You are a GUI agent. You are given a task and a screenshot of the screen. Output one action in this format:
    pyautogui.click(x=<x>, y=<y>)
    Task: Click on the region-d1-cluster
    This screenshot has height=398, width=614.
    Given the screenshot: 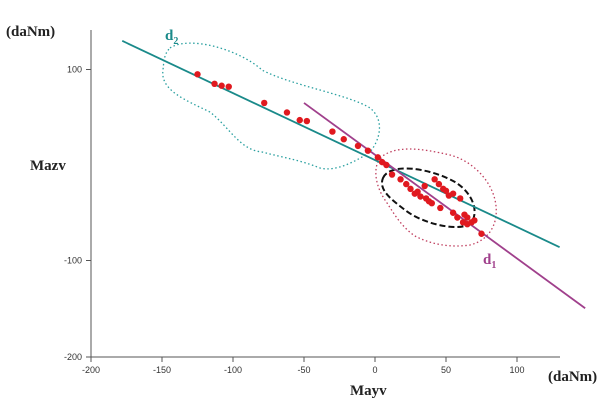 What is the action you would take?
    pyautogui.click(x=436, y=197)
    